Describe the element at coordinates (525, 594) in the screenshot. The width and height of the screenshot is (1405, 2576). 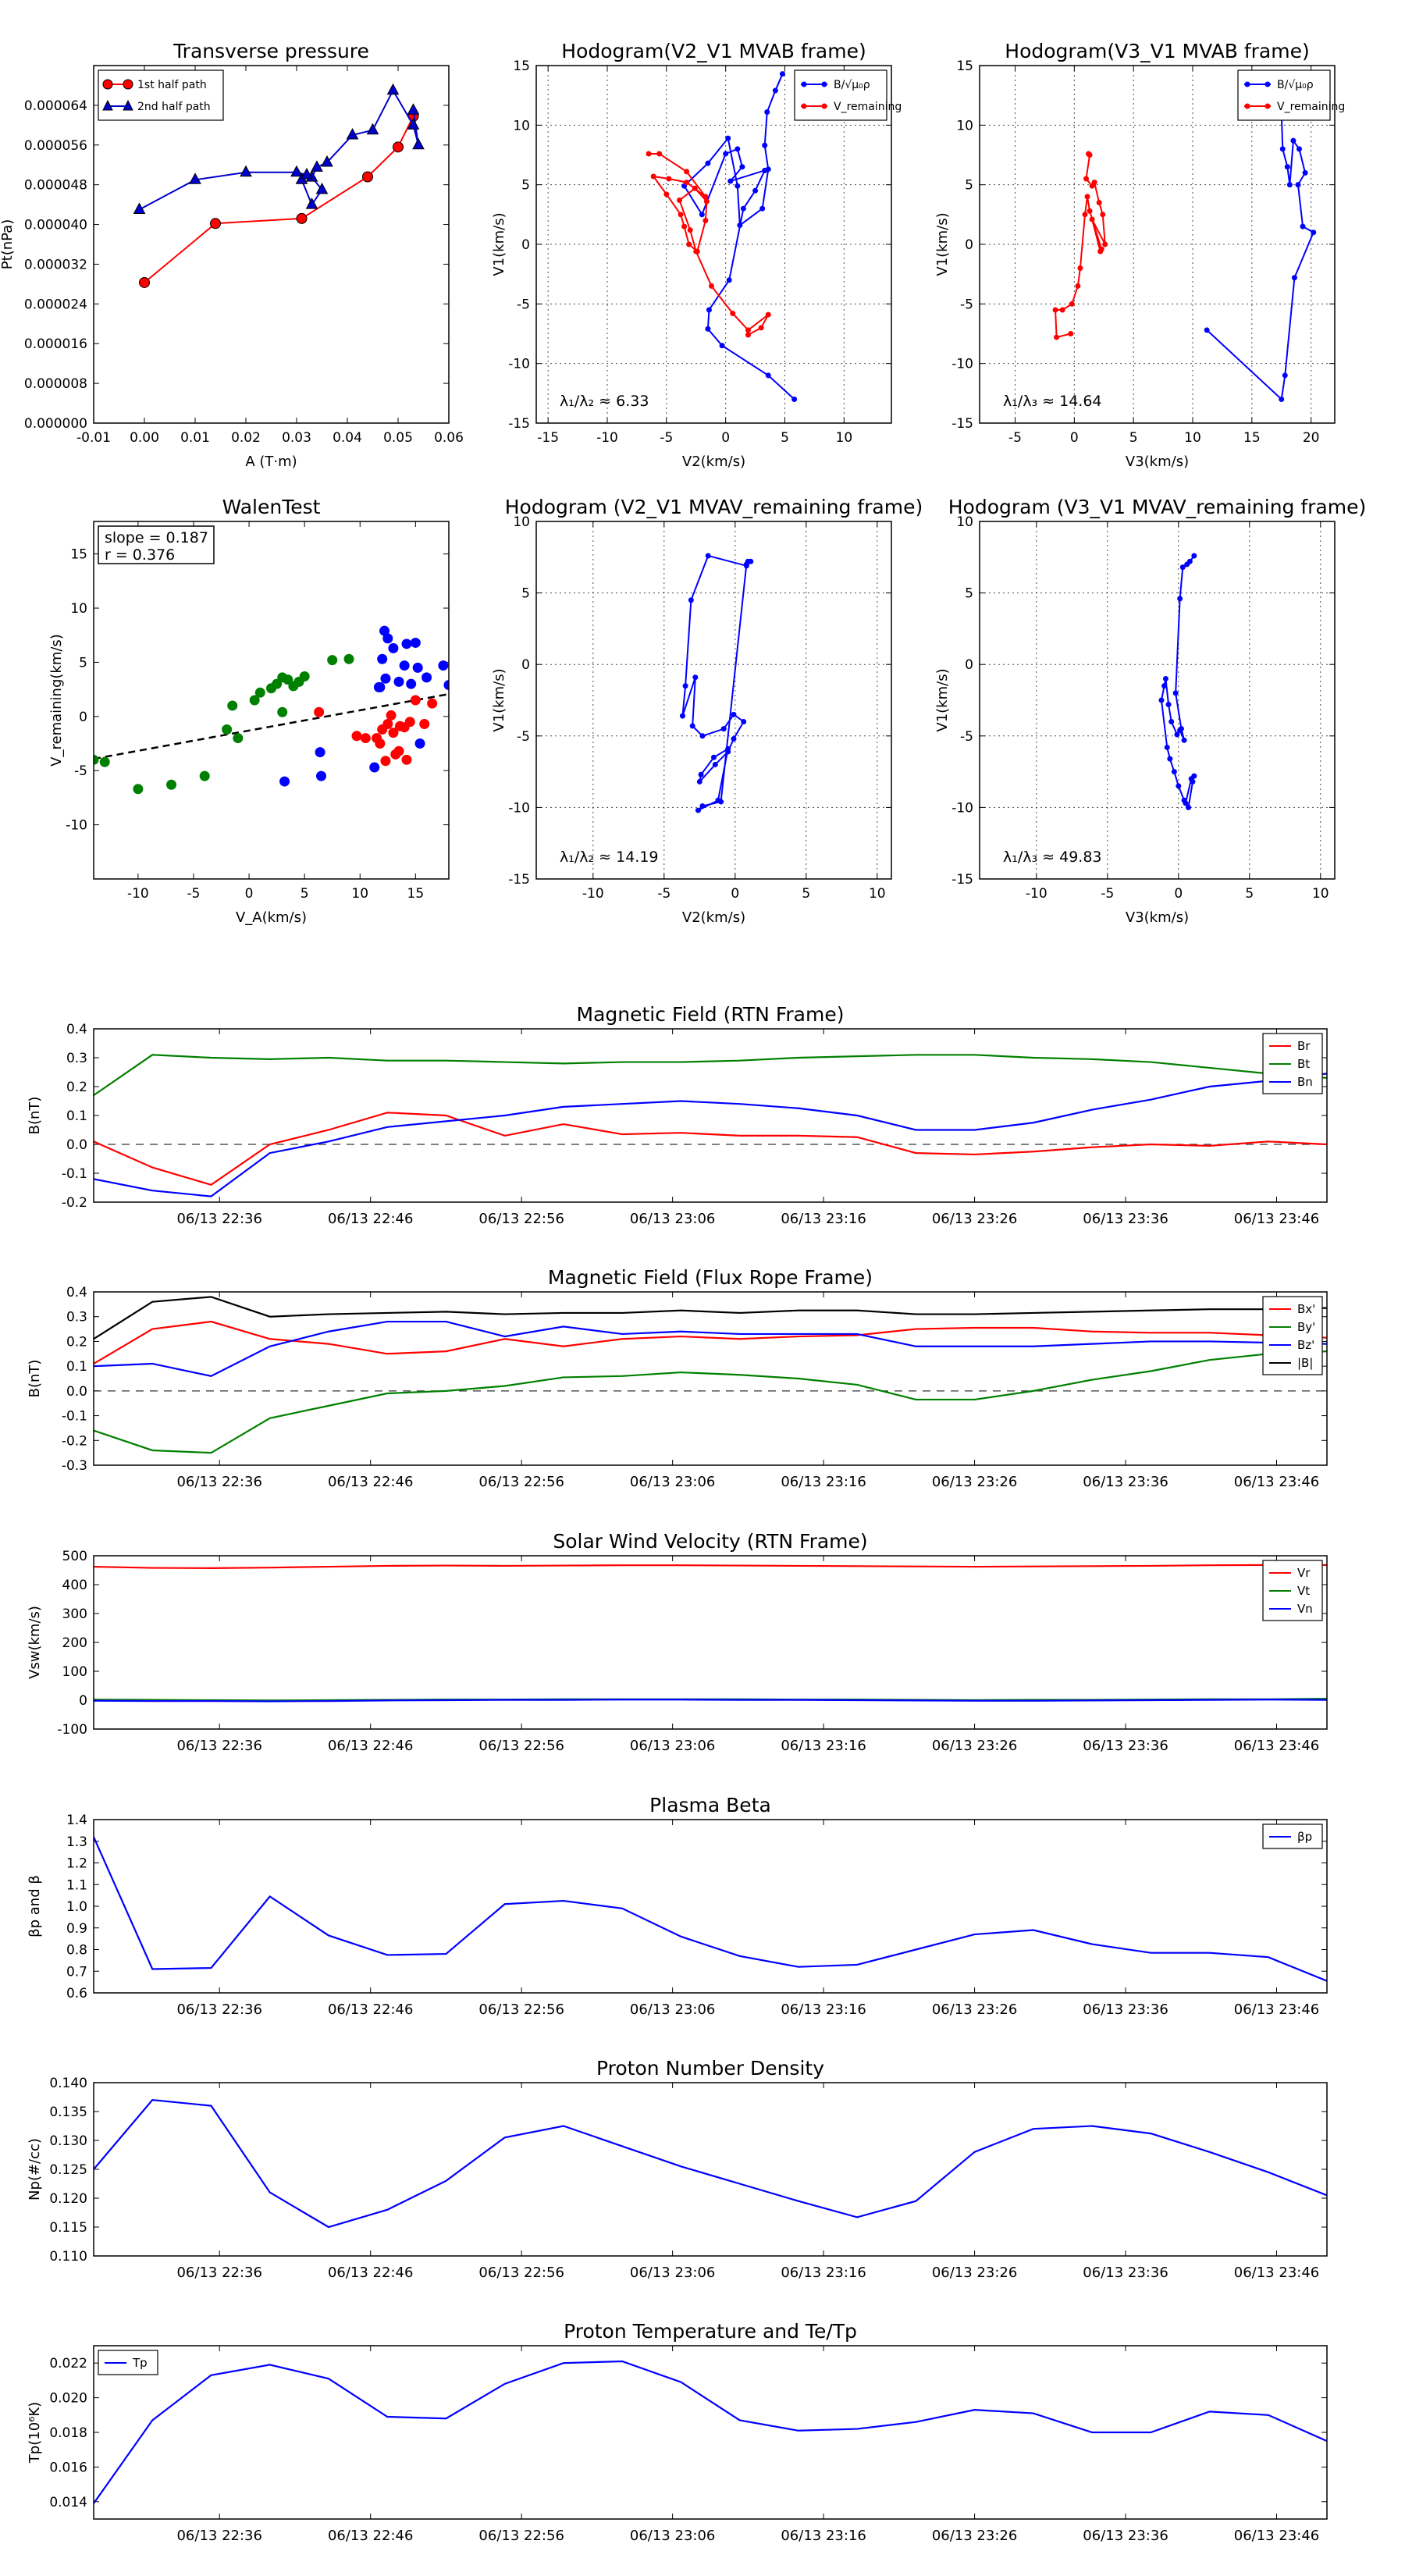
I see `y-tick-label: 5` at that location.